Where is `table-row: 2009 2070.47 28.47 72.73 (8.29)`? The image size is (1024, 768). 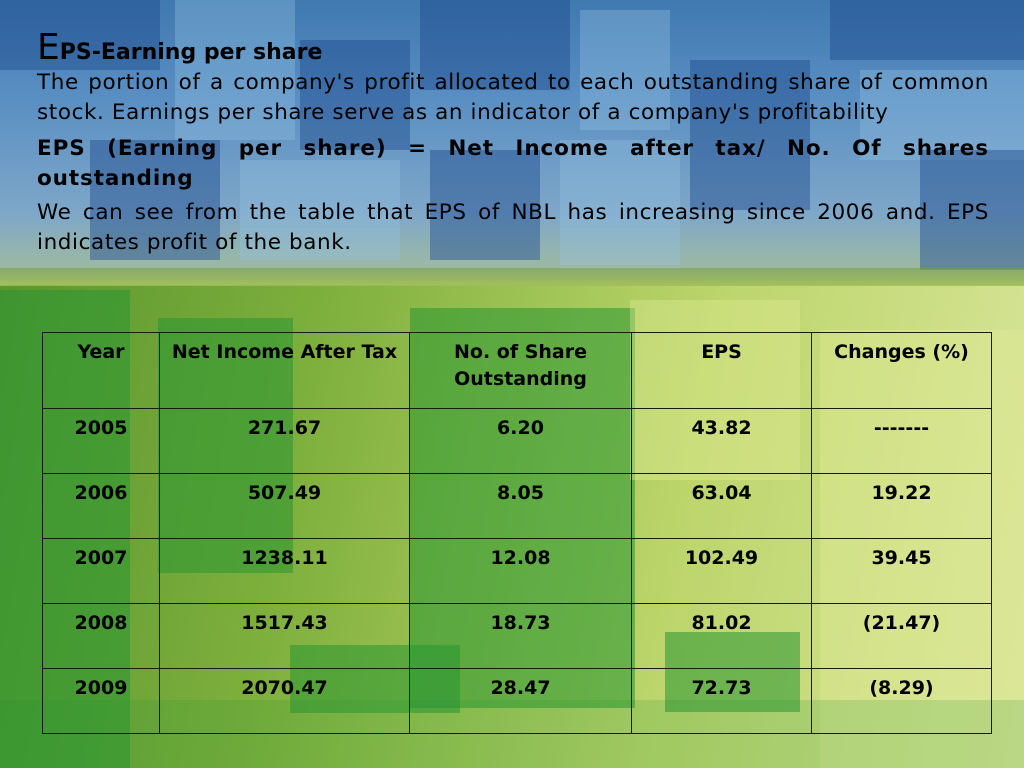 table-row: 2009 2070.47 28.47 72.73 (8.29) is located at coordinates (517, 701).